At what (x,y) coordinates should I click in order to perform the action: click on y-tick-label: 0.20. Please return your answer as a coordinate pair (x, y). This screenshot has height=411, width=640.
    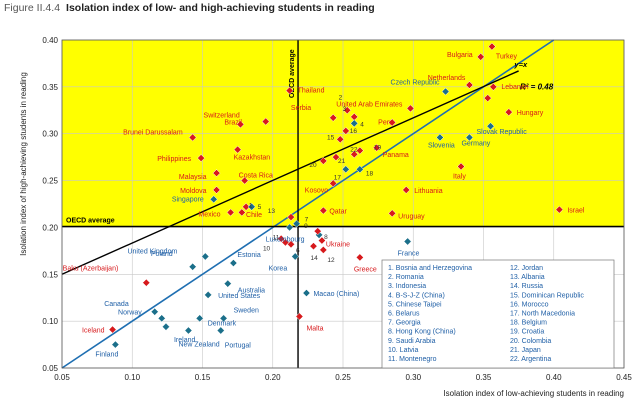
    Looking at the image, I should click on (50, 227).